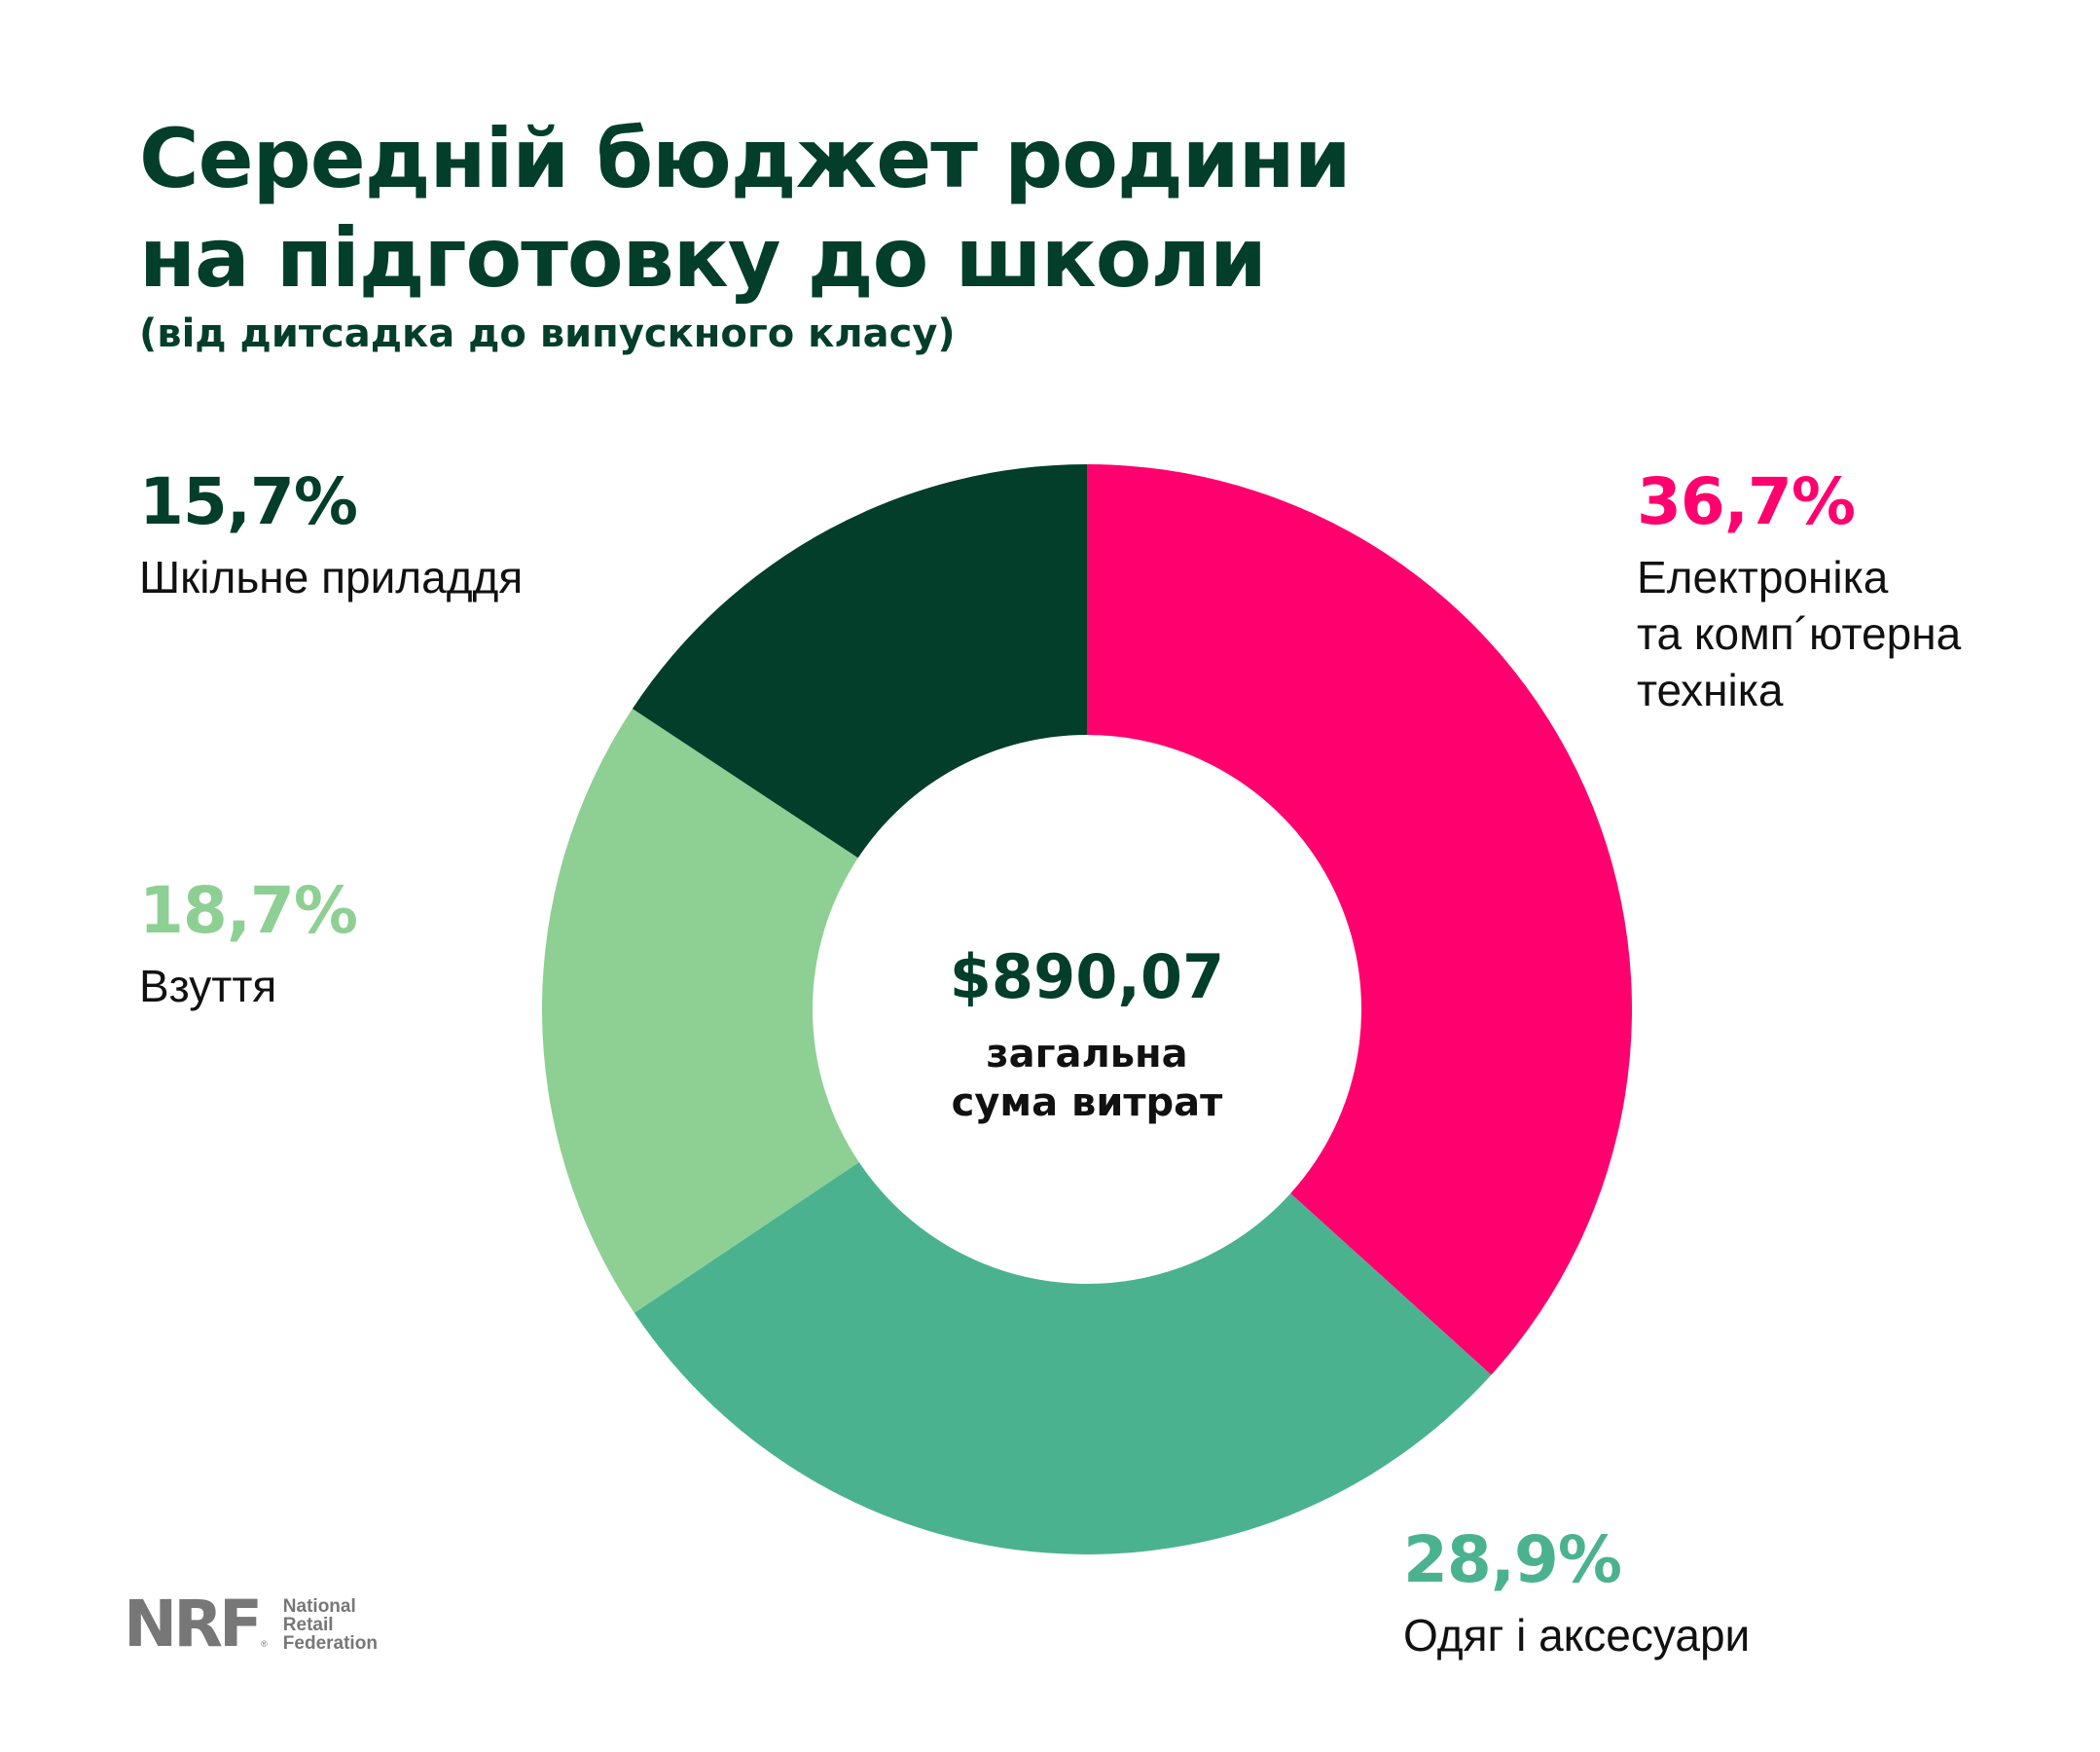  I want to click on center-total: $890,07 загальна сума витрат, so click(1087, 1034).